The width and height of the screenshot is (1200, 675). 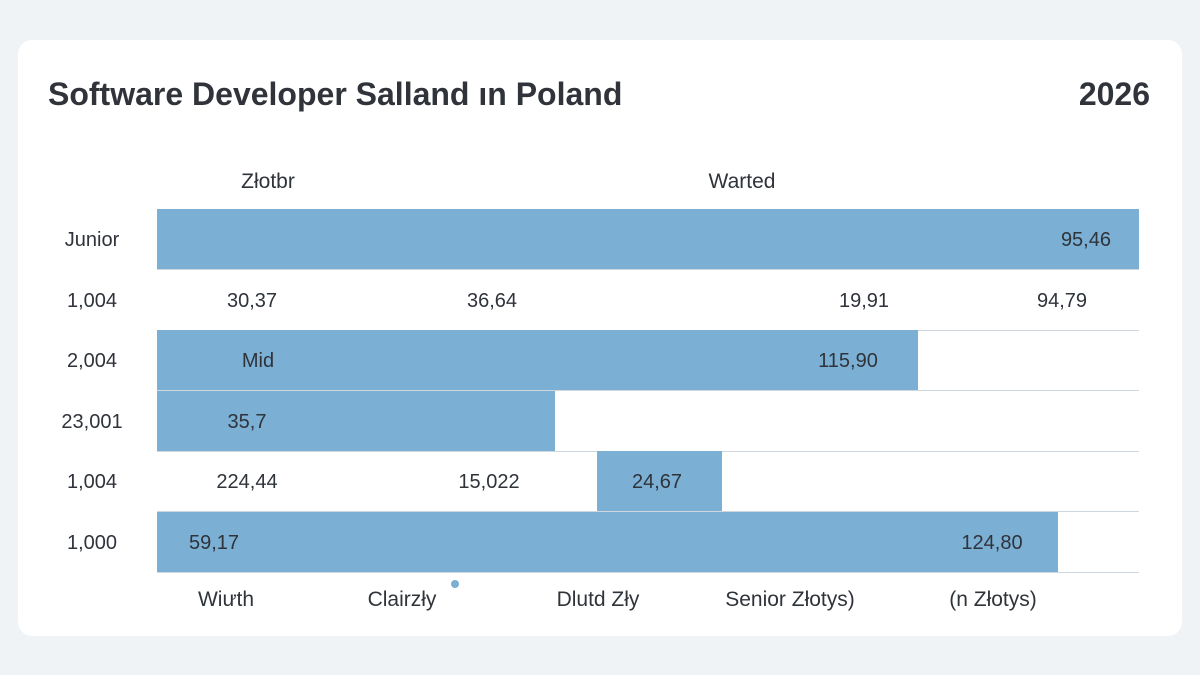 What do you see at coordinates (1086, 240) in the screenshot?
I see `cell-value: 95,46` at bounding box center [1086, 240].